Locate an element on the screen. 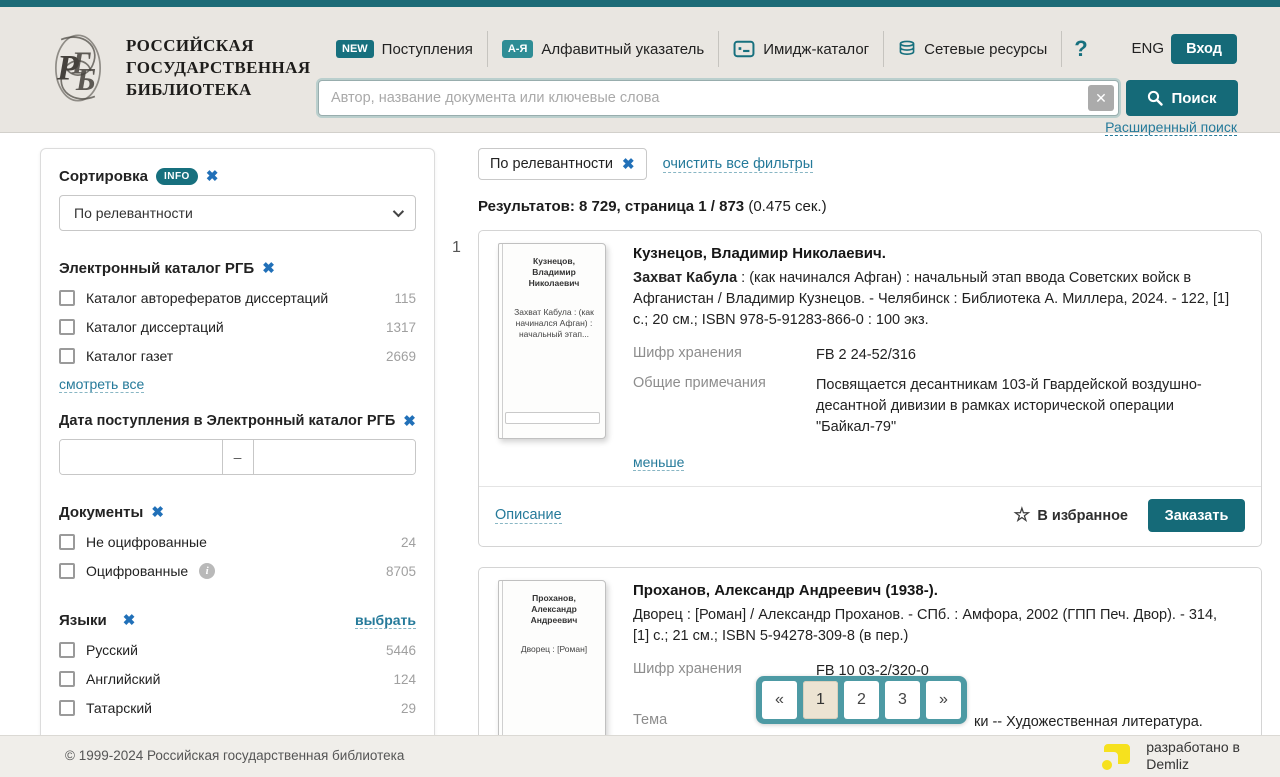 The width and height of the screenshot is (1280, 777). sort-section-title: Сортировка INFO ✖ is located at coordinates (139, 176).